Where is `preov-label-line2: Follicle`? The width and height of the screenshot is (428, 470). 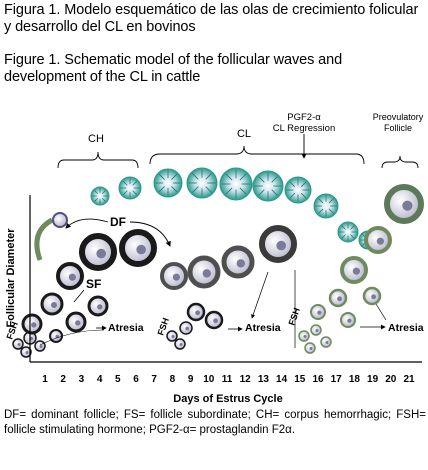
preov-label-line2: Follicle is located at coordinates (398, 128).